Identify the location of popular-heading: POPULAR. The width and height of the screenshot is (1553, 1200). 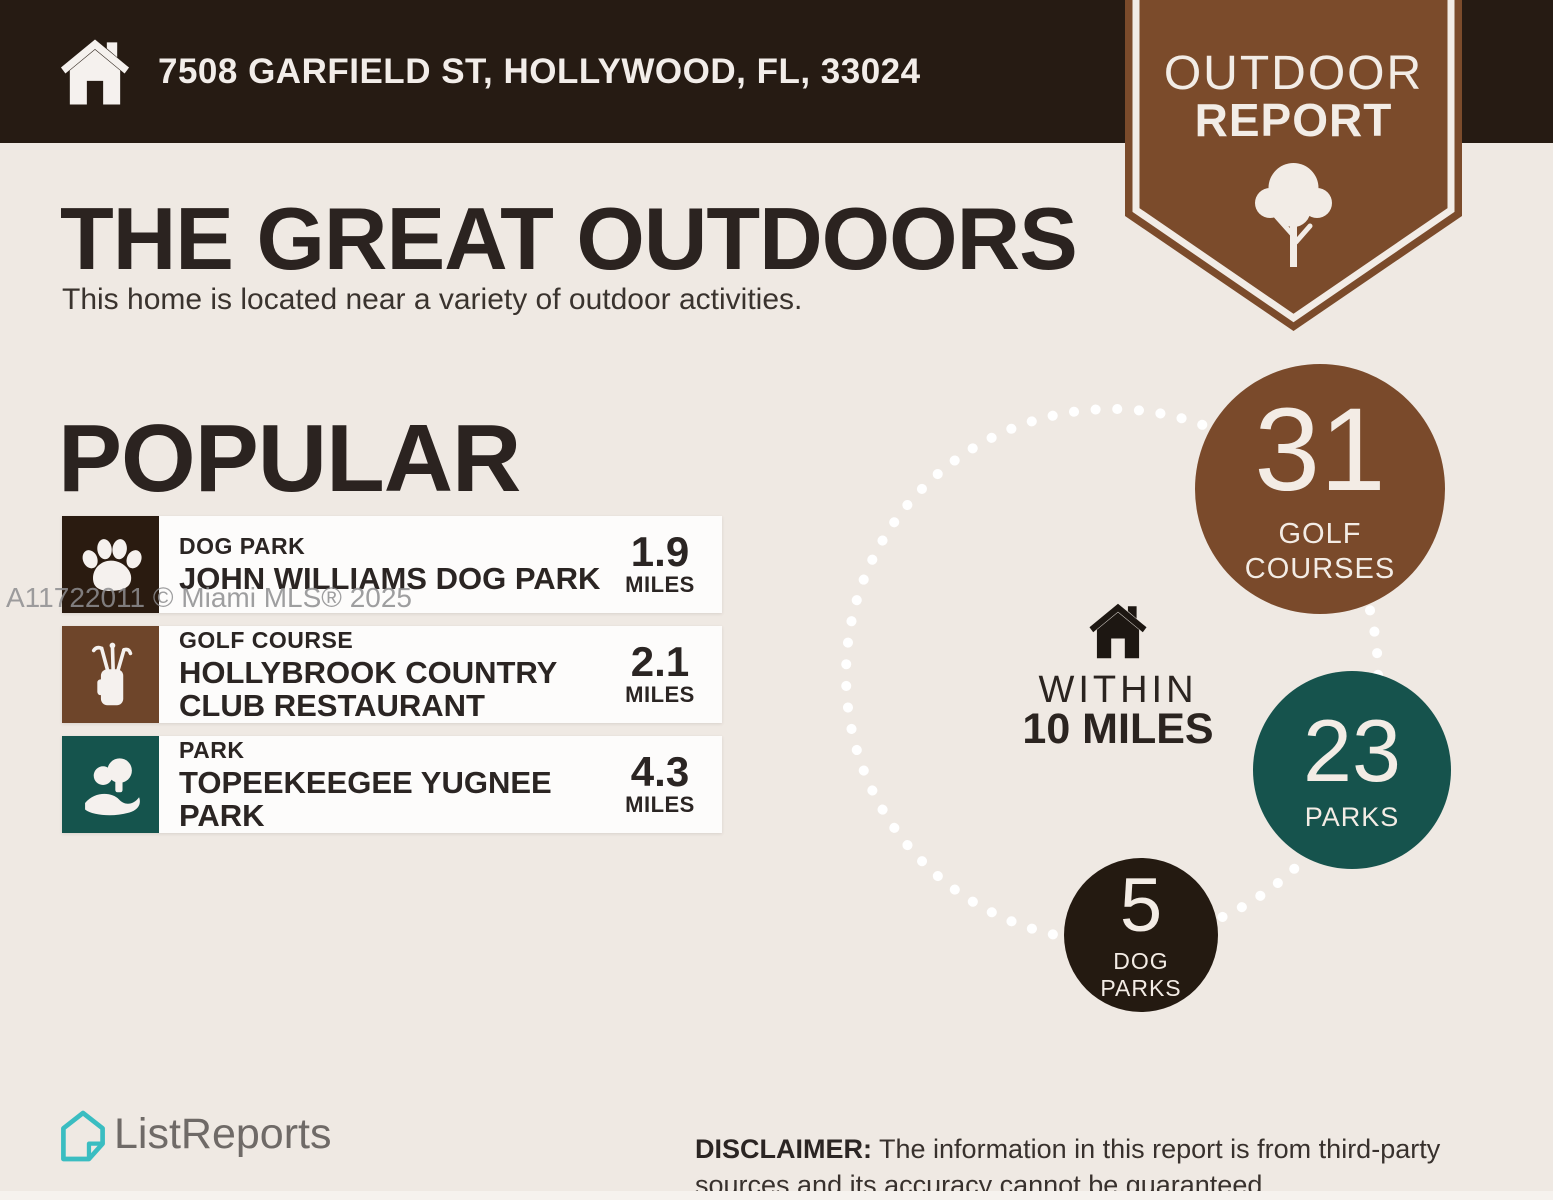
(289, 458).